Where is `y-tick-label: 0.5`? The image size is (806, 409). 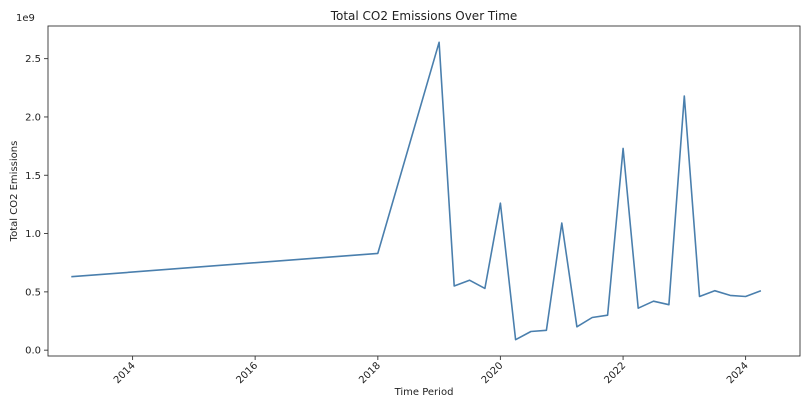 y-tick-label: 0.5 is located at coordinates (33, 292).